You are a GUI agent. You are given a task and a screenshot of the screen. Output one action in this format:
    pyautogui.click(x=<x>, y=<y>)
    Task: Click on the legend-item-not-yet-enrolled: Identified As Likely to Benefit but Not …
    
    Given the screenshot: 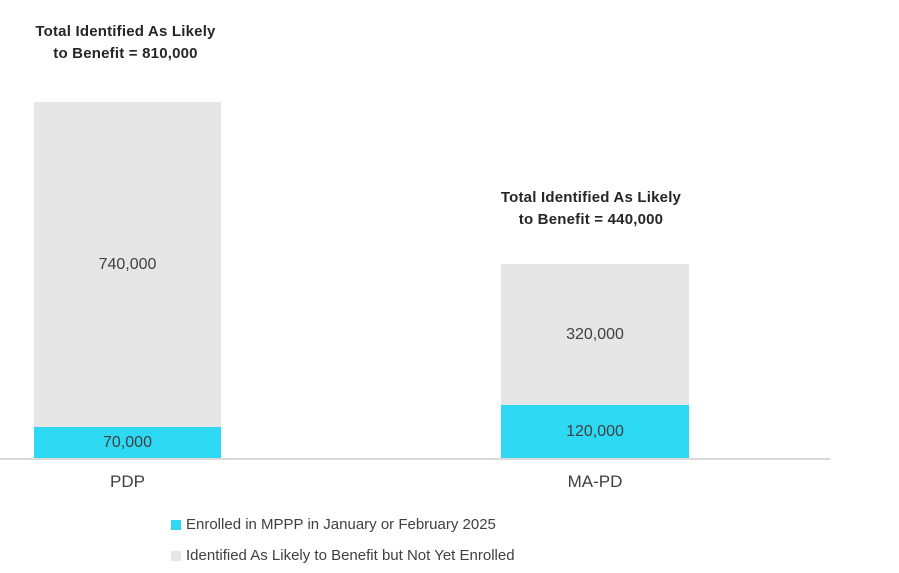 What is the action you would take?
    pyautogui.click(x=343, y=555)
    